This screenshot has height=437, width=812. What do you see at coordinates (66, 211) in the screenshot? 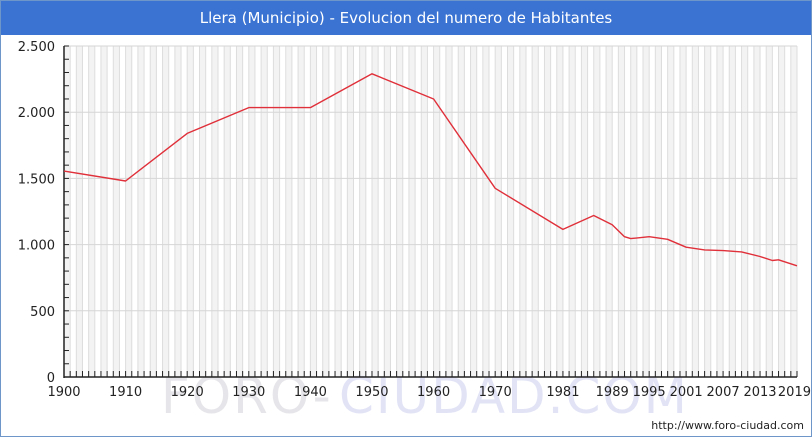
I see `y-ticks` at bounding box center [66, 211].